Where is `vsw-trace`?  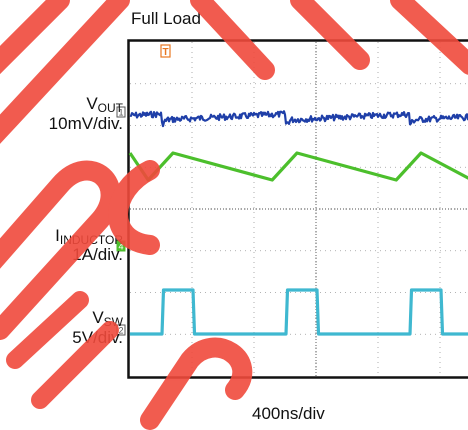
vsw-trace is located at coordinates (299, 312).